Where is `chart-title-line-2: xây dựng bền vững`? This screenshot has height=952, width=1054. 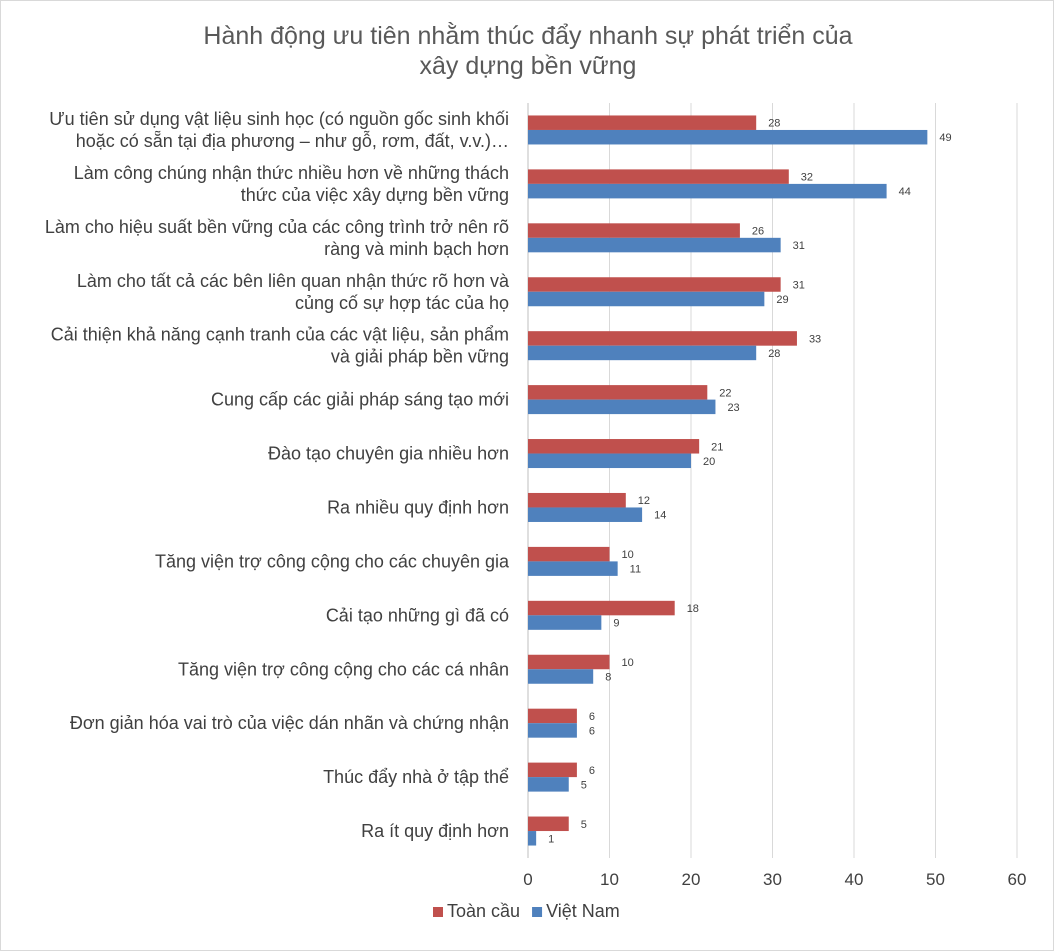 chart-title-line-2: xây dựng bền vững is located at coordinates (528, 66).